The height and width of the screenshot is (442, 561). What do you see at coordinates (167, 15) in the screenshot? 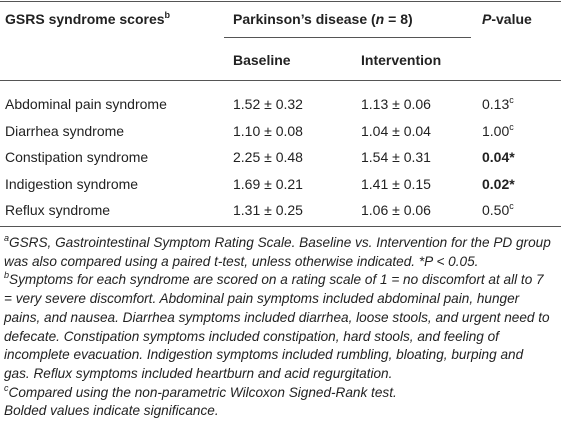
I see `superscript: b` at bounding box center [167, 15].